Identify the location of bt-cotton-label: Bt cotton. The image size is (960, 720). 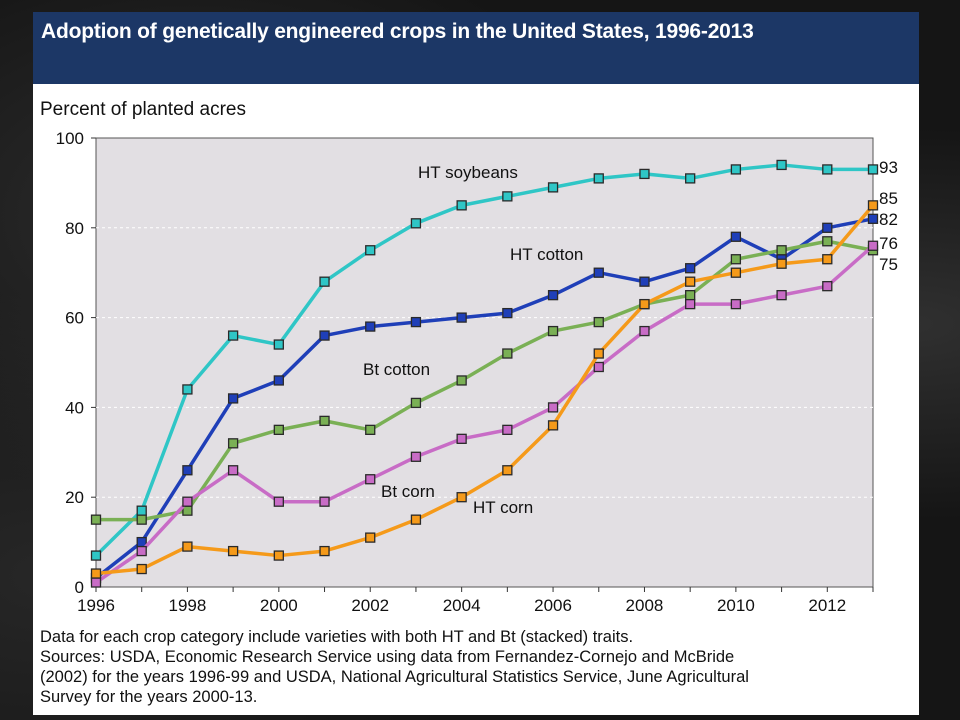
(396, 369).